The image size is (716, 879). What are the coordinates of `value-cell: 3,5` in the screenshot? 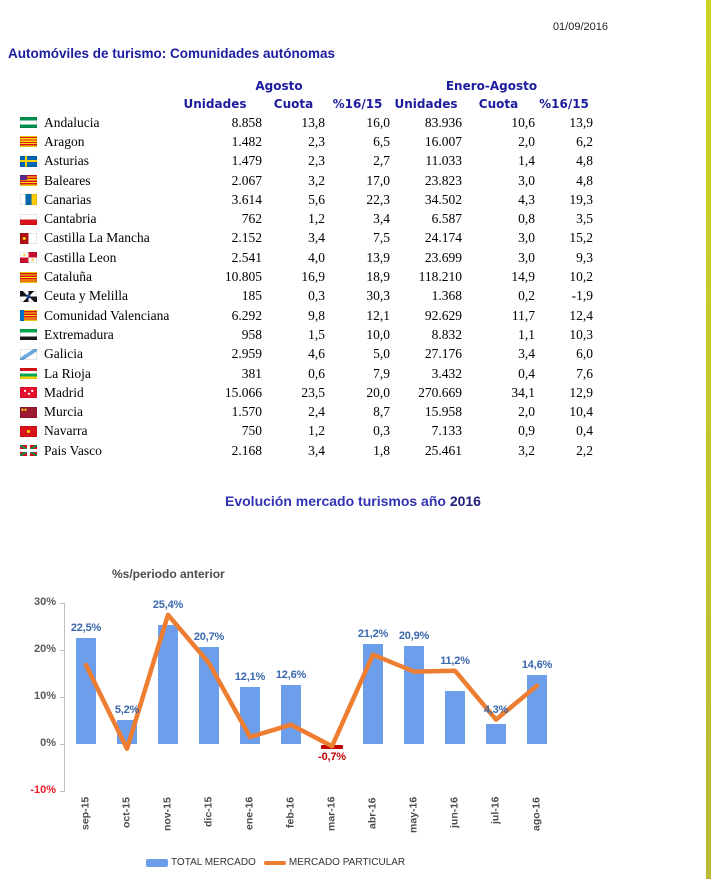 It's located at (584, 219).